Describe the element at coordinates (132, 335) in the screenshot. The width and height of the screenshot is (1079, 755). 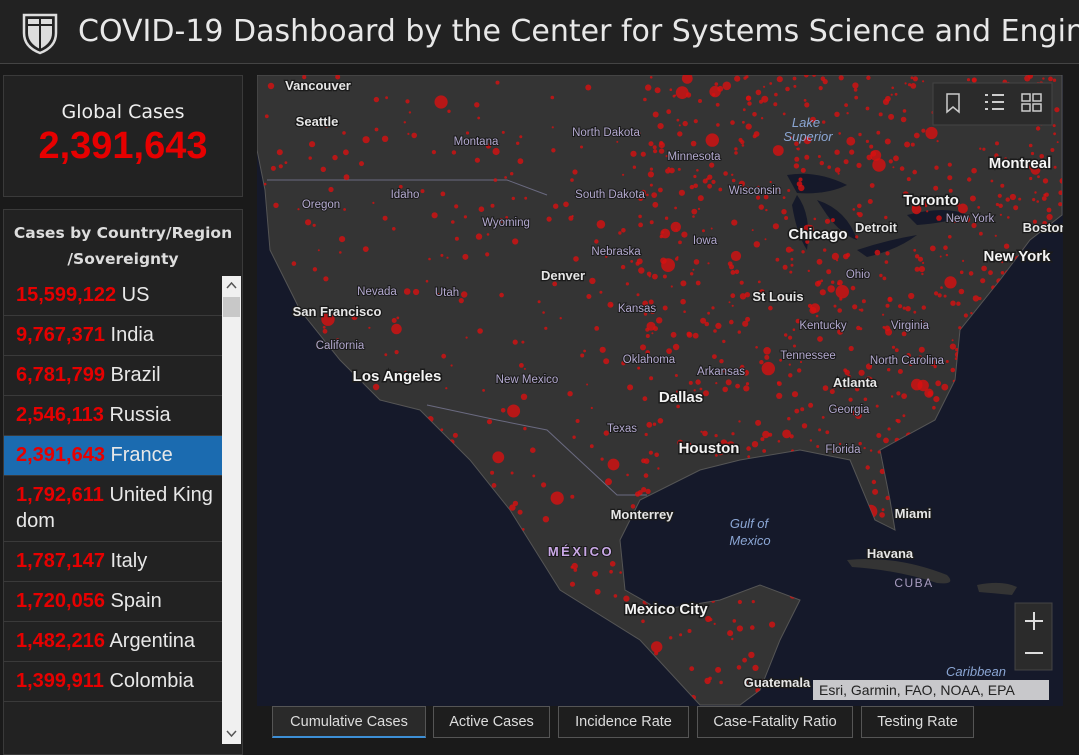
I see `country-name: India` at that location.